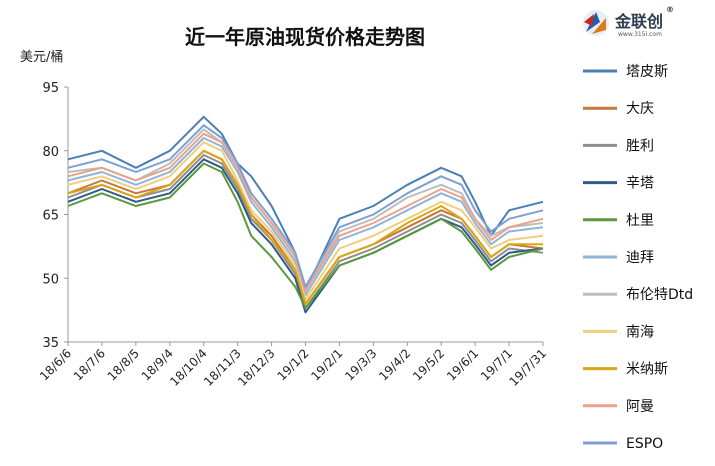 The height and width of the screenshot is (466, 715). I want to click on legend-item: 大庆, so click(618, 109).